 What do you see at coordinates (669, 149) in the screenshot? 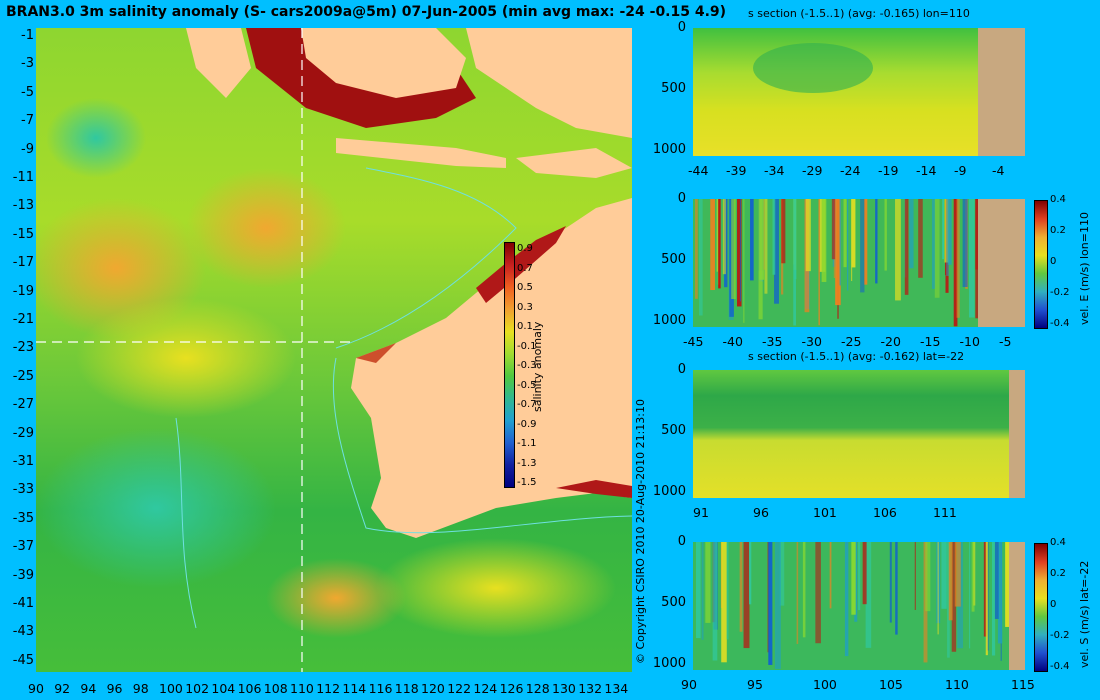
I see `panel1-y-tick: 1000` at bounding box center [669, 149].